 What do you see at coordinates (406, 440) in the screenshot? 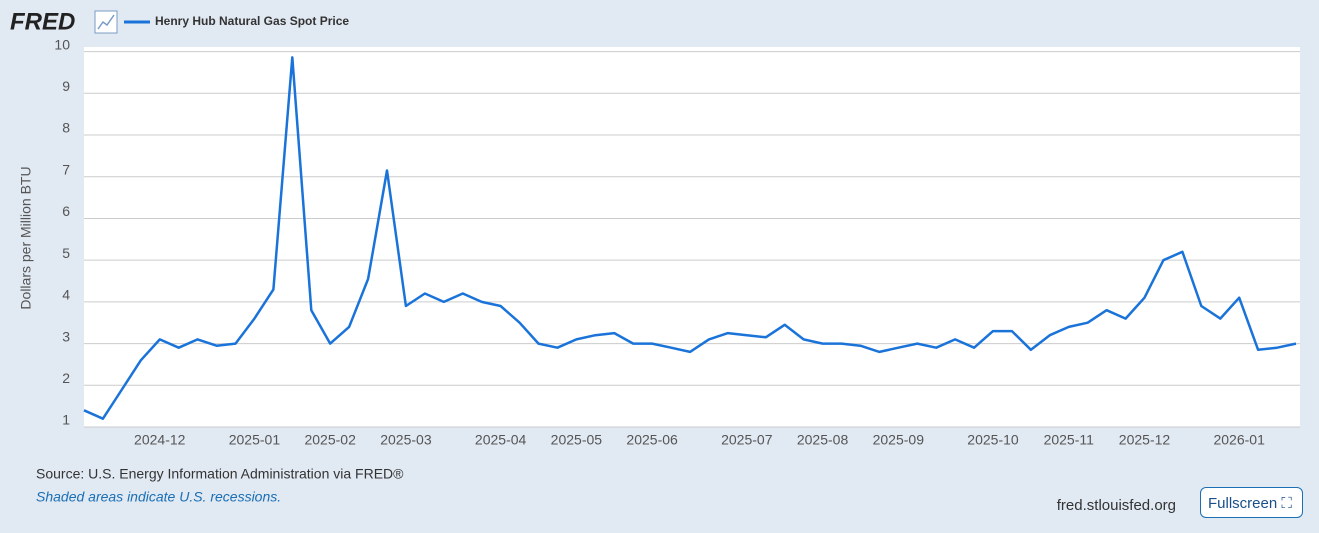
I see `x-tick-label: 2025-03` at bounding box center [406, 440].